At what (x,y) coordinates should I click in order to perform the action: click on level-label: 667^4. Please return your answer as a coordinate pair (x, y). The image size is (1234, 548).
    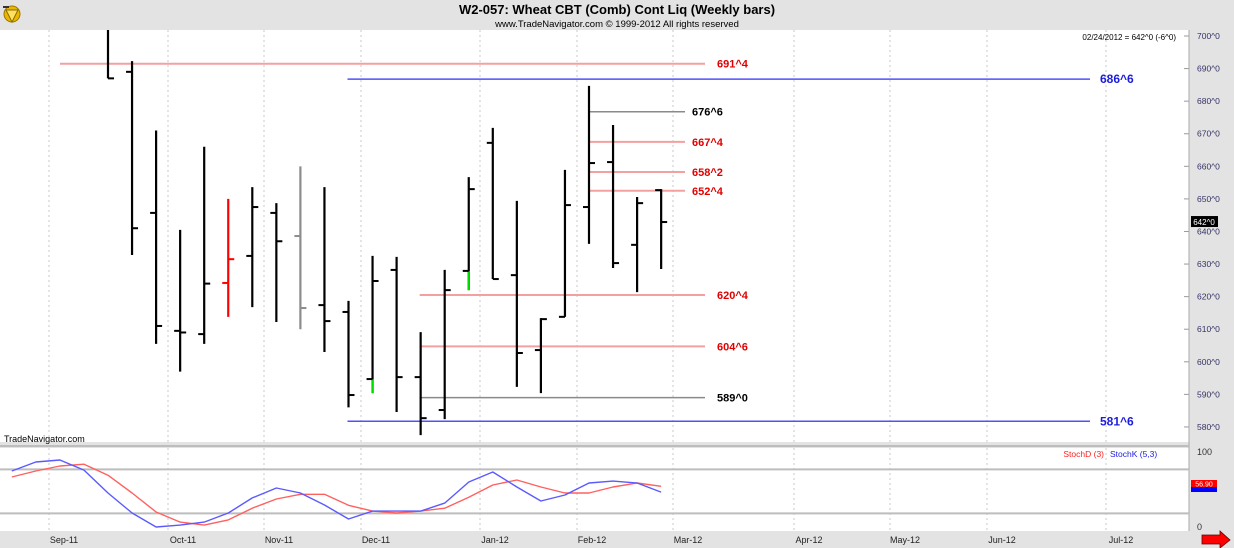
    Looking at the image, I should click on (708, 143).